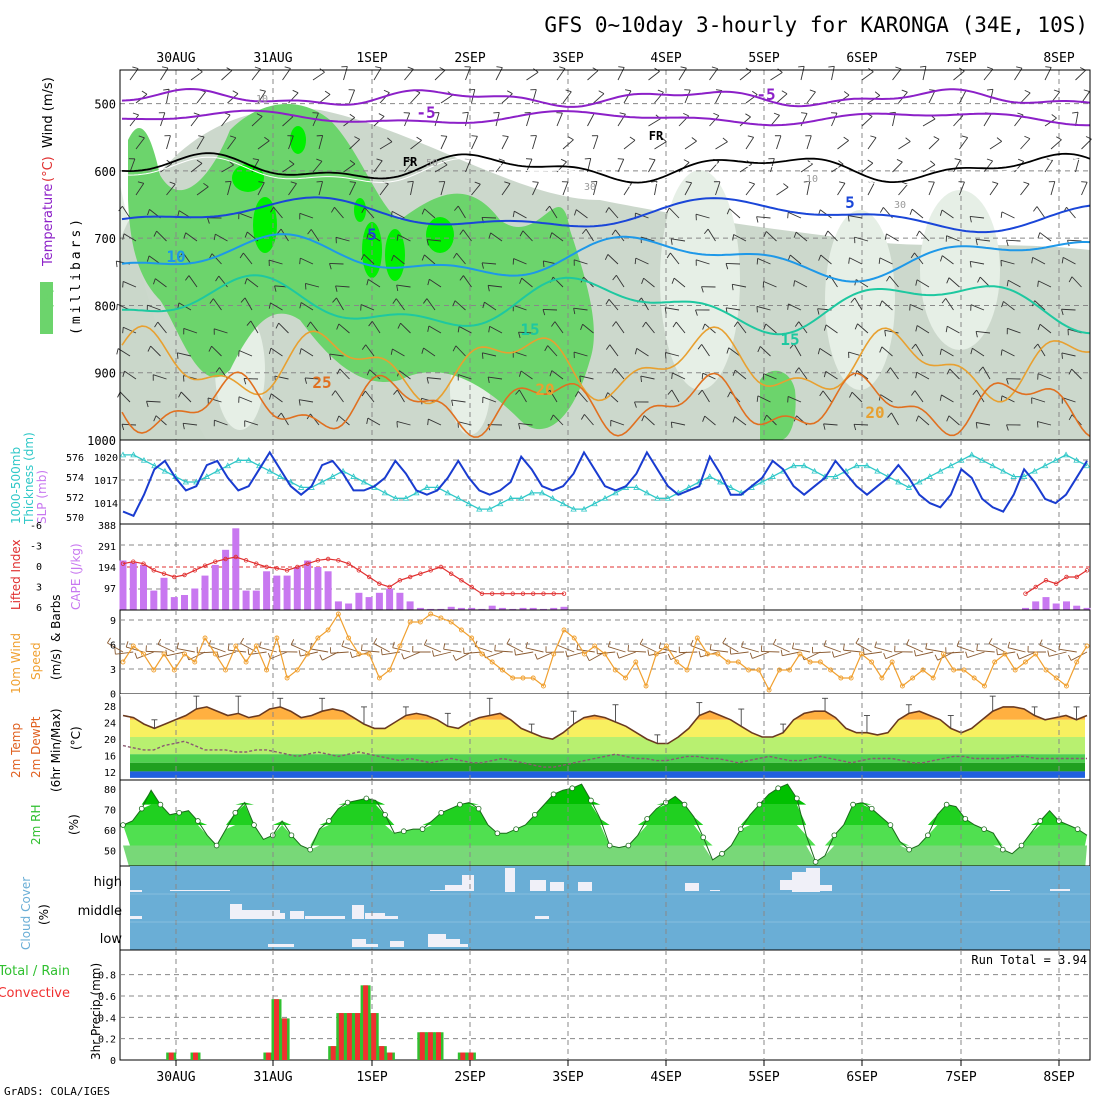 This screenshot has width=1100, height=1100. Describe the element at coordinates (789, 339) in the screenshot. I see `contour-label: 15` at that location.